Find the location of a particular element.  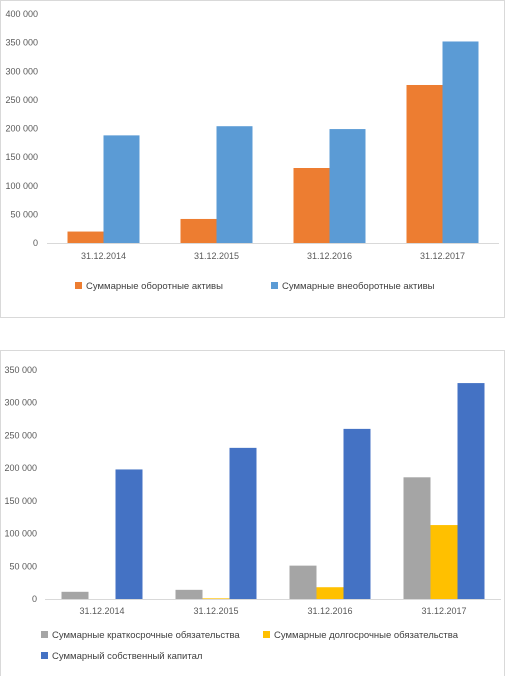

legend-label: Суммарные долгосрочные обязательства is located at coordinates (366, 635).